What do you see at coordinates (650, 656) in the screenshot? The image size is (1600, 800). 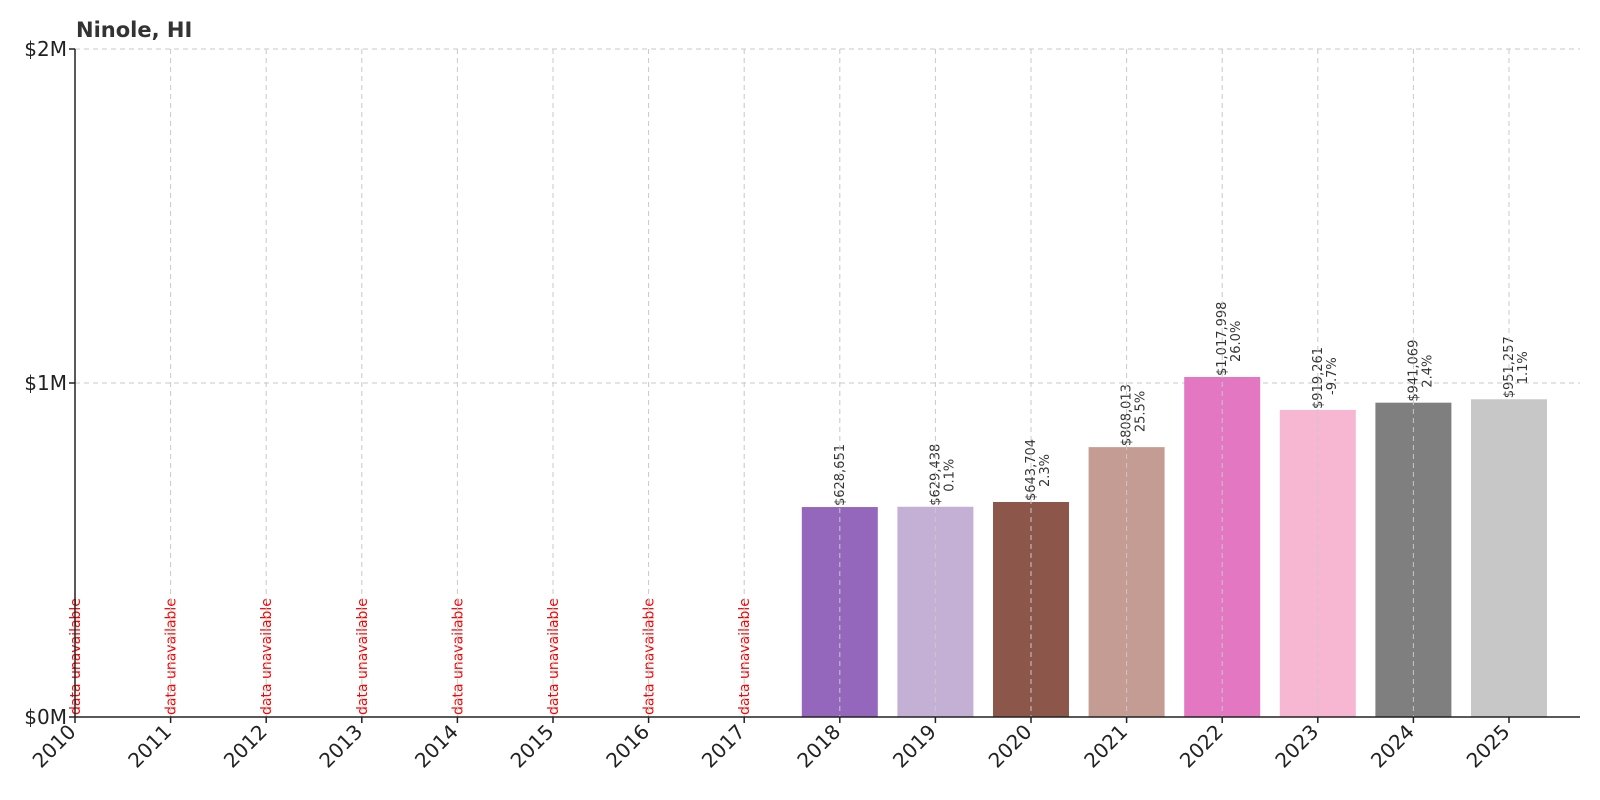 I see `data-unavailable-label-2016: data unavailable` at bounding box center [650, 656].